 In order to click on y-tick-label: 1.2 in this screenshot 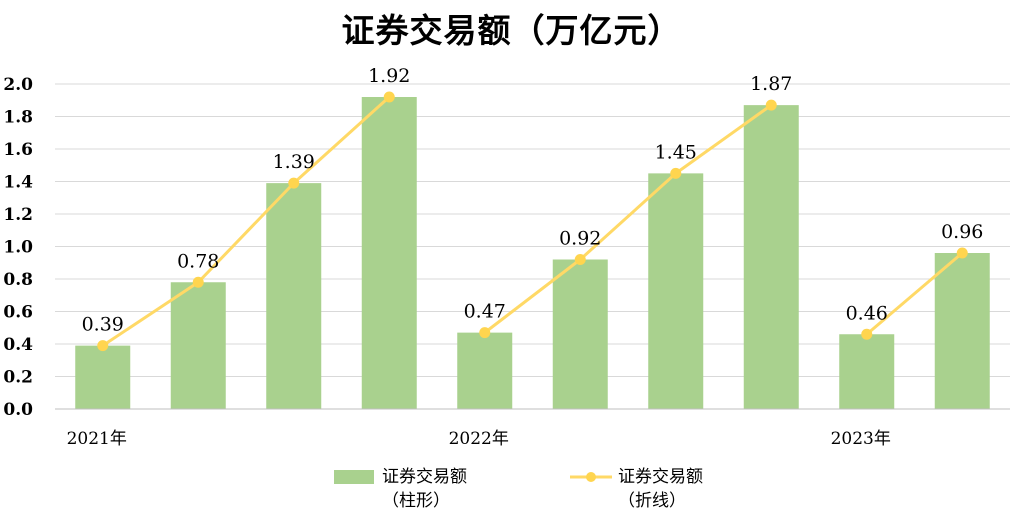, I will do `click(18, 215)`.